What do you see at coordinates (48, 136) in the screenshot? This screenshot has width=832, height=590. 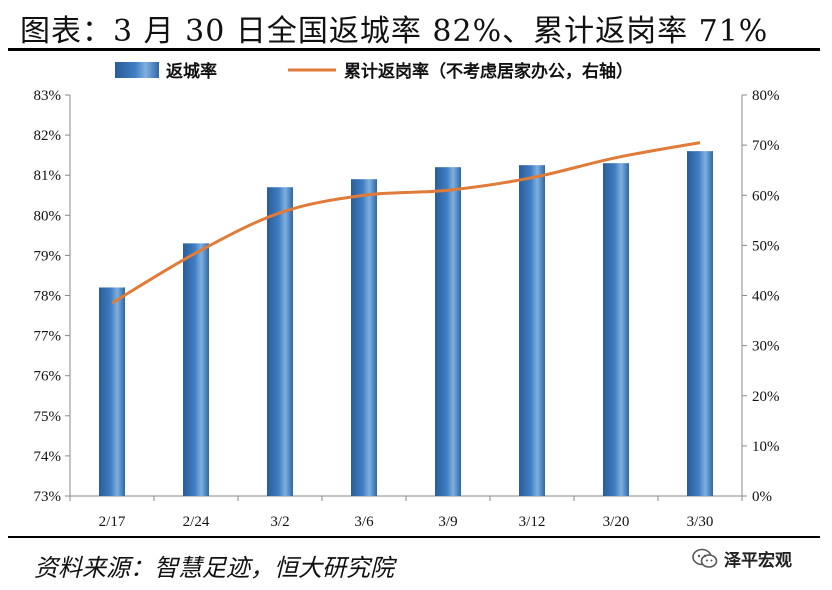 I see `y-left-tick-label: 82%` at bounding box center [48, 136].